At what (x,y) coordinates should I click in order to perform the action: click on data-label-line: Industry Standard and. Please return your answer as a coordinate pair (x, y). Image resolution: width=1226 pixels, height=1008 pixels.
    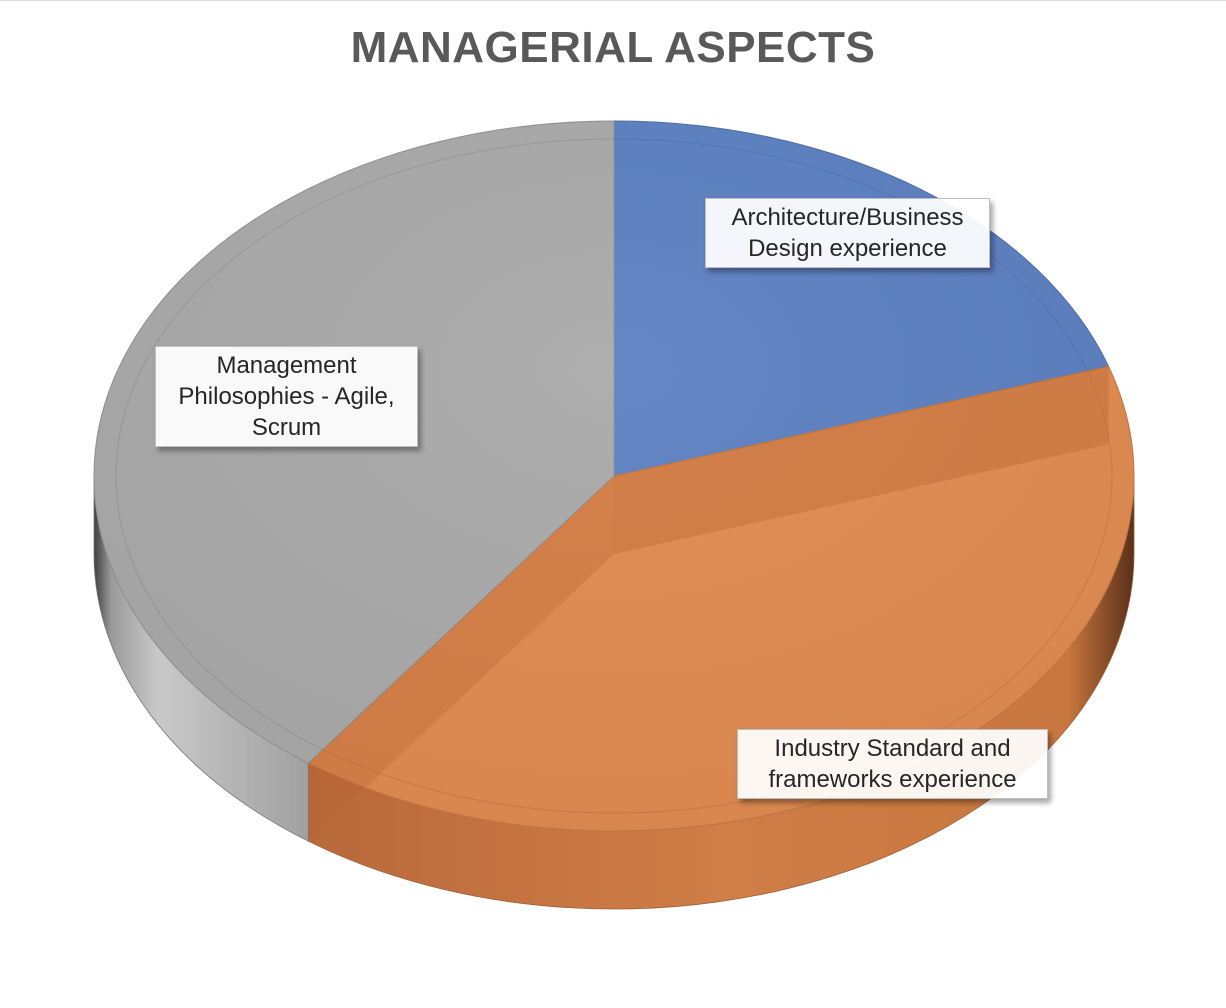
    Looking at the image, I should click on (892, 748).